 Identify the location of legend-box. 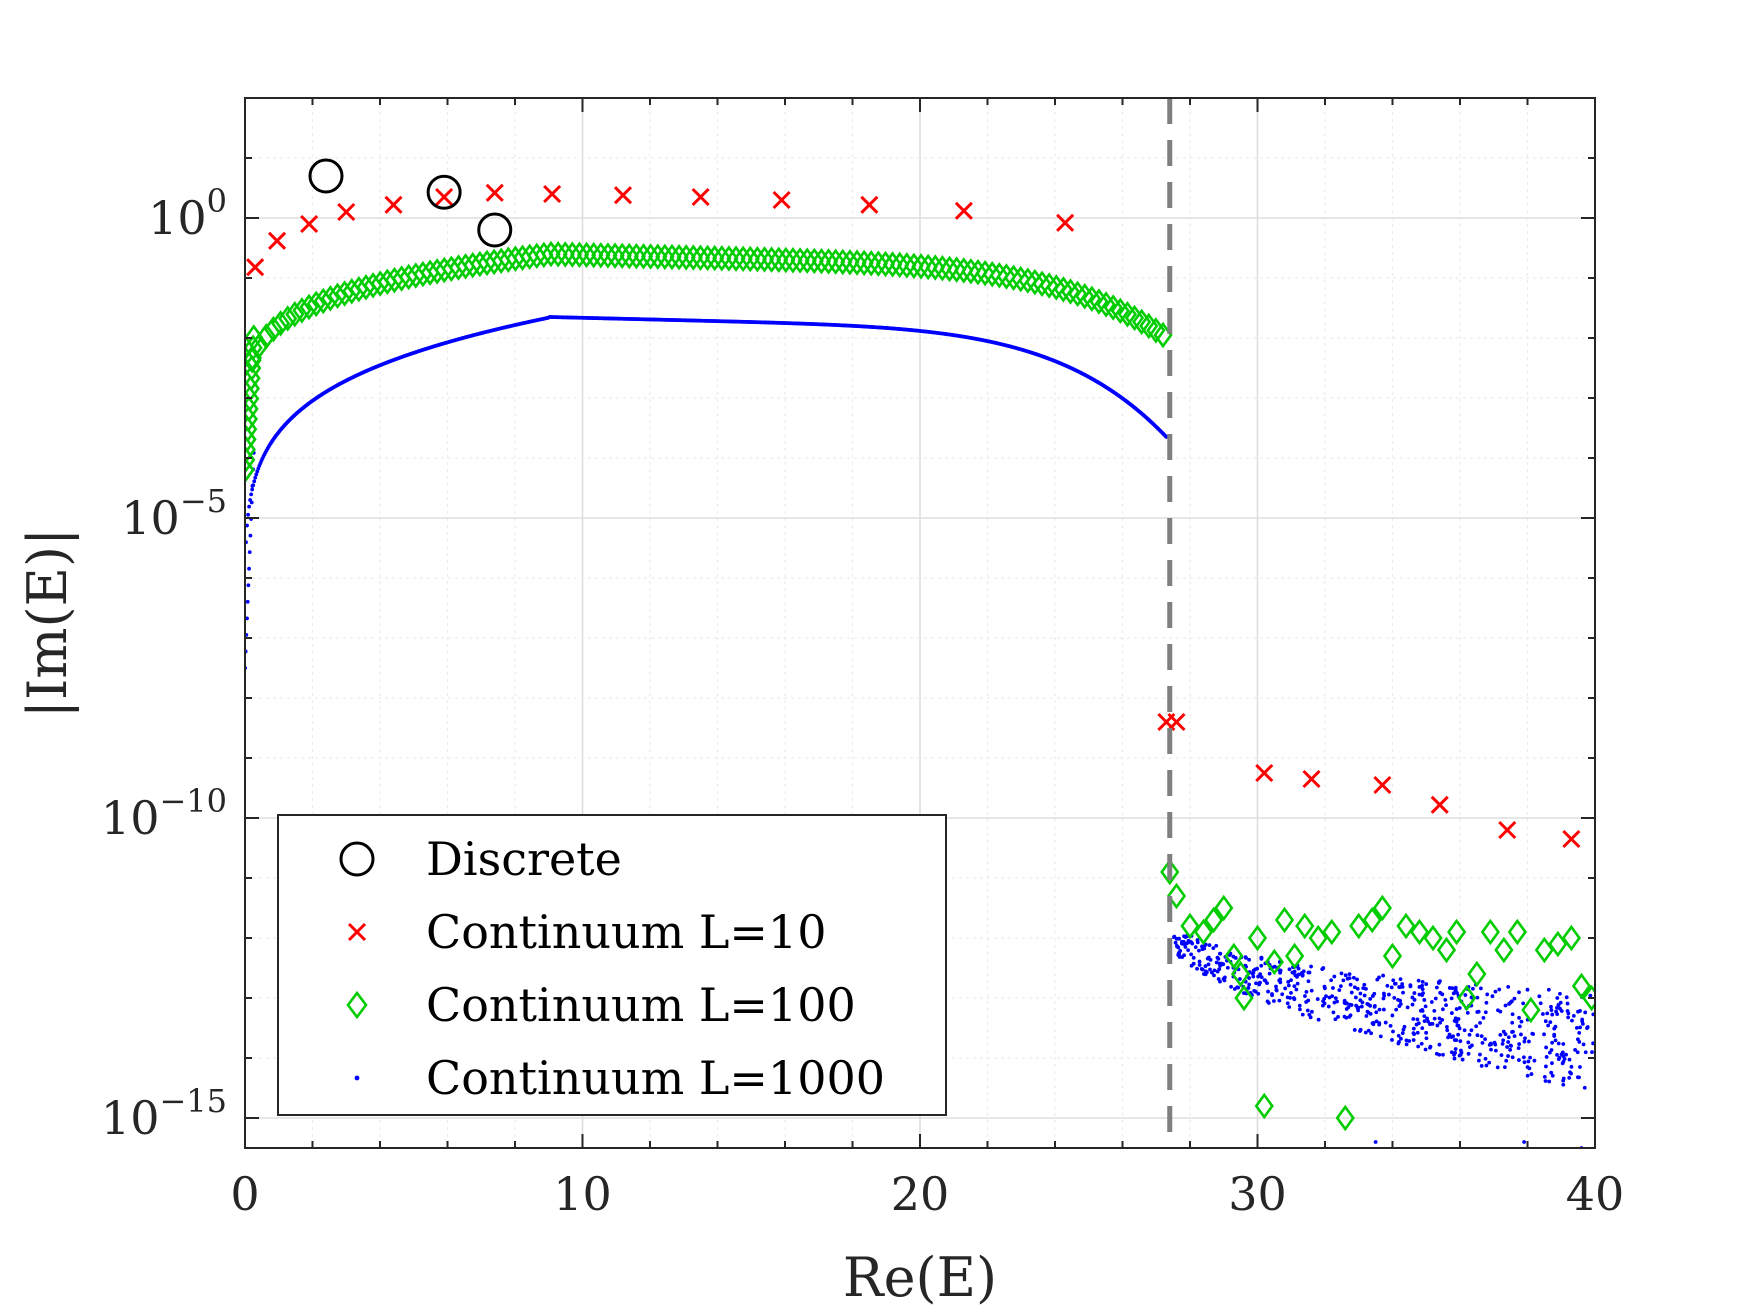
(612, 965).